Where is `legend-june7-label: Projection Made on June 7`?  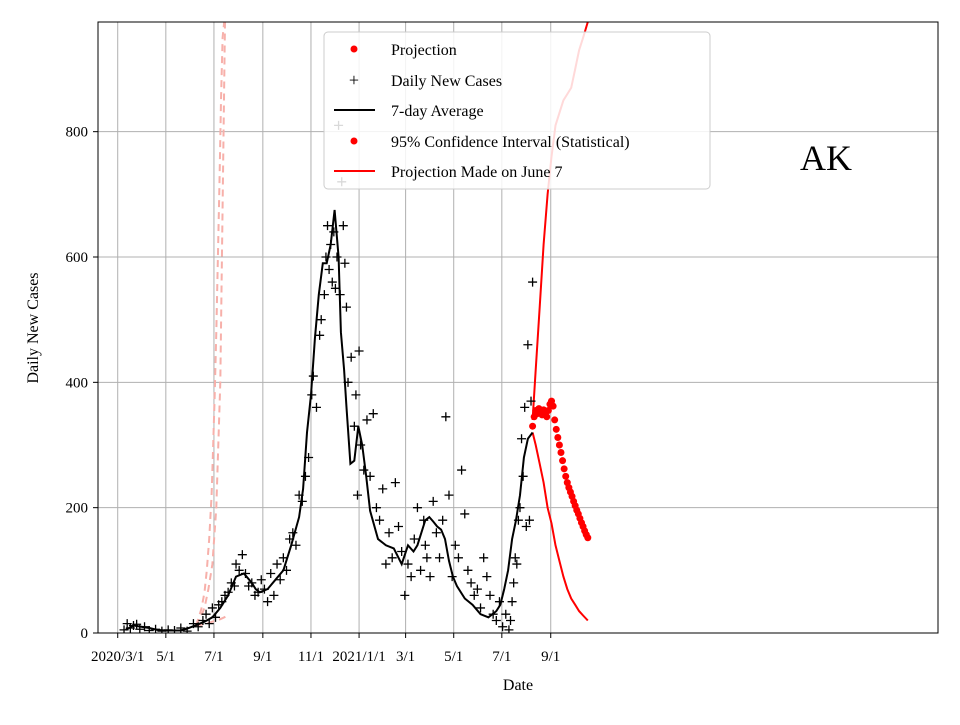 legend-june7-label: Projection Made on June 7 is located at coordinates (477, 172).